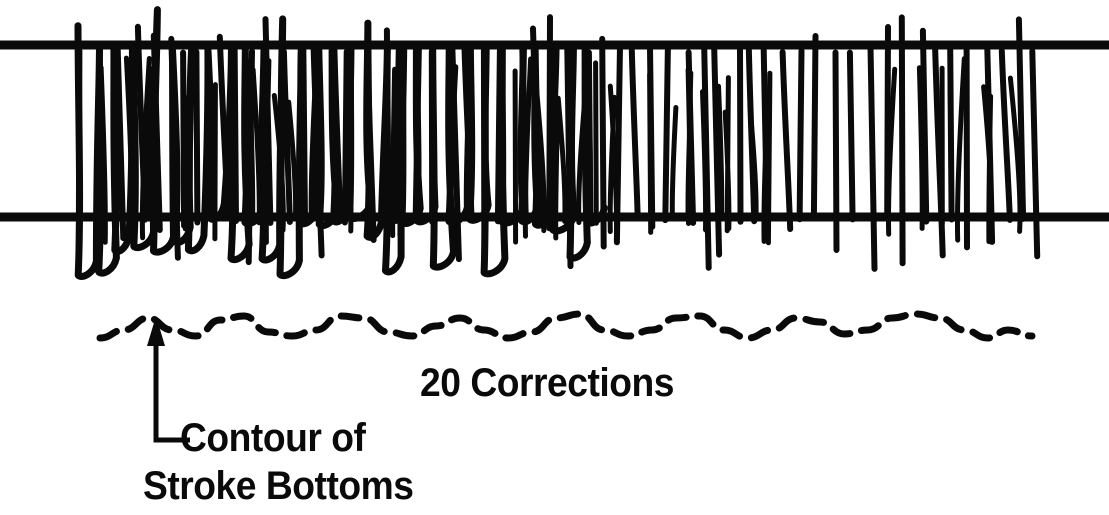  Describe the element at coordinates (566, 326) in the screenshot. I see `contour-of-stroke-bottoms-line` at that location.